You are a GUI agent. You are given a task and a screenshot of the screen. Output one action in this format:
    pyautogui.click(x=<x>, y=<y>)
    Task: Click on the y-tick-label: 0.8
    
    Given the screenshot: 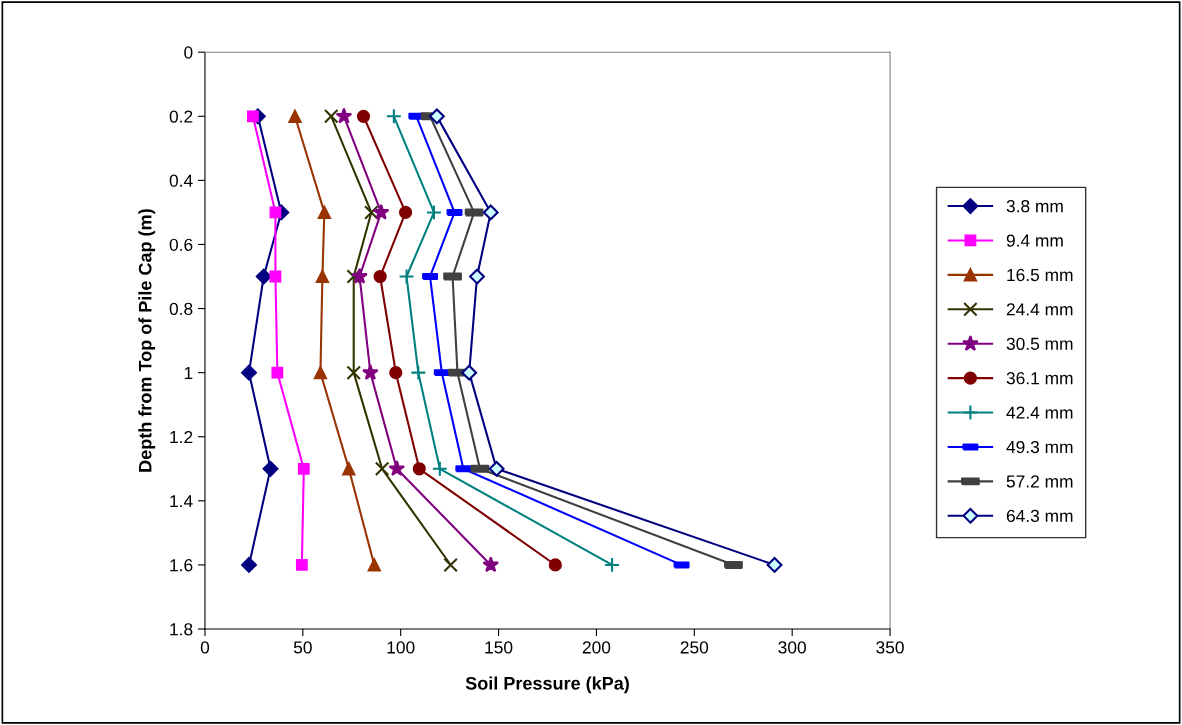 What is the action you would take?
    pyautogui.click(x=181, y=309)
    